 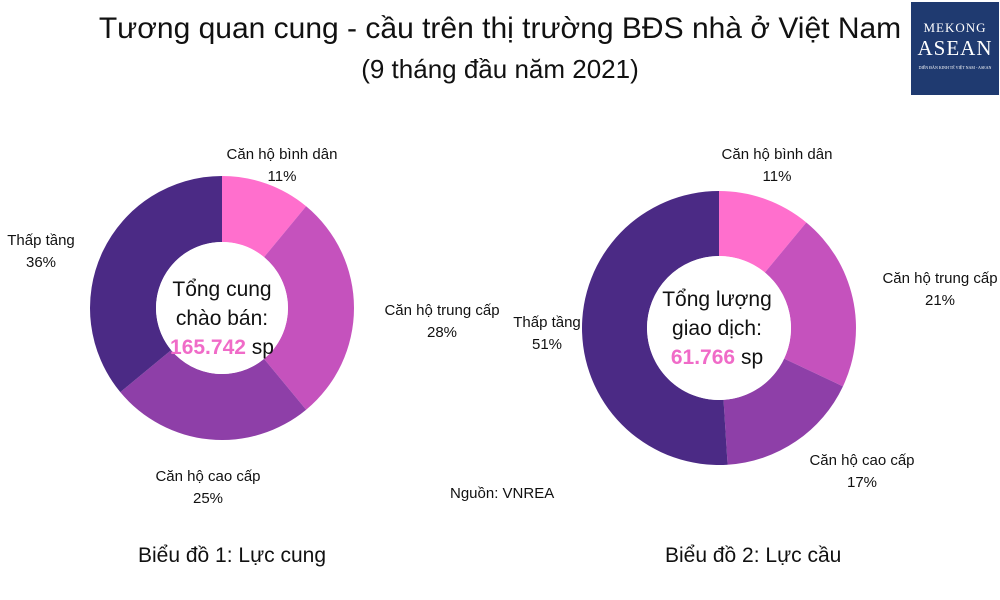 What do you see at coordinates (955, 27) in the screenshot?
I see `logo-line-1: MEKONG` at bounding box center [955, 27].